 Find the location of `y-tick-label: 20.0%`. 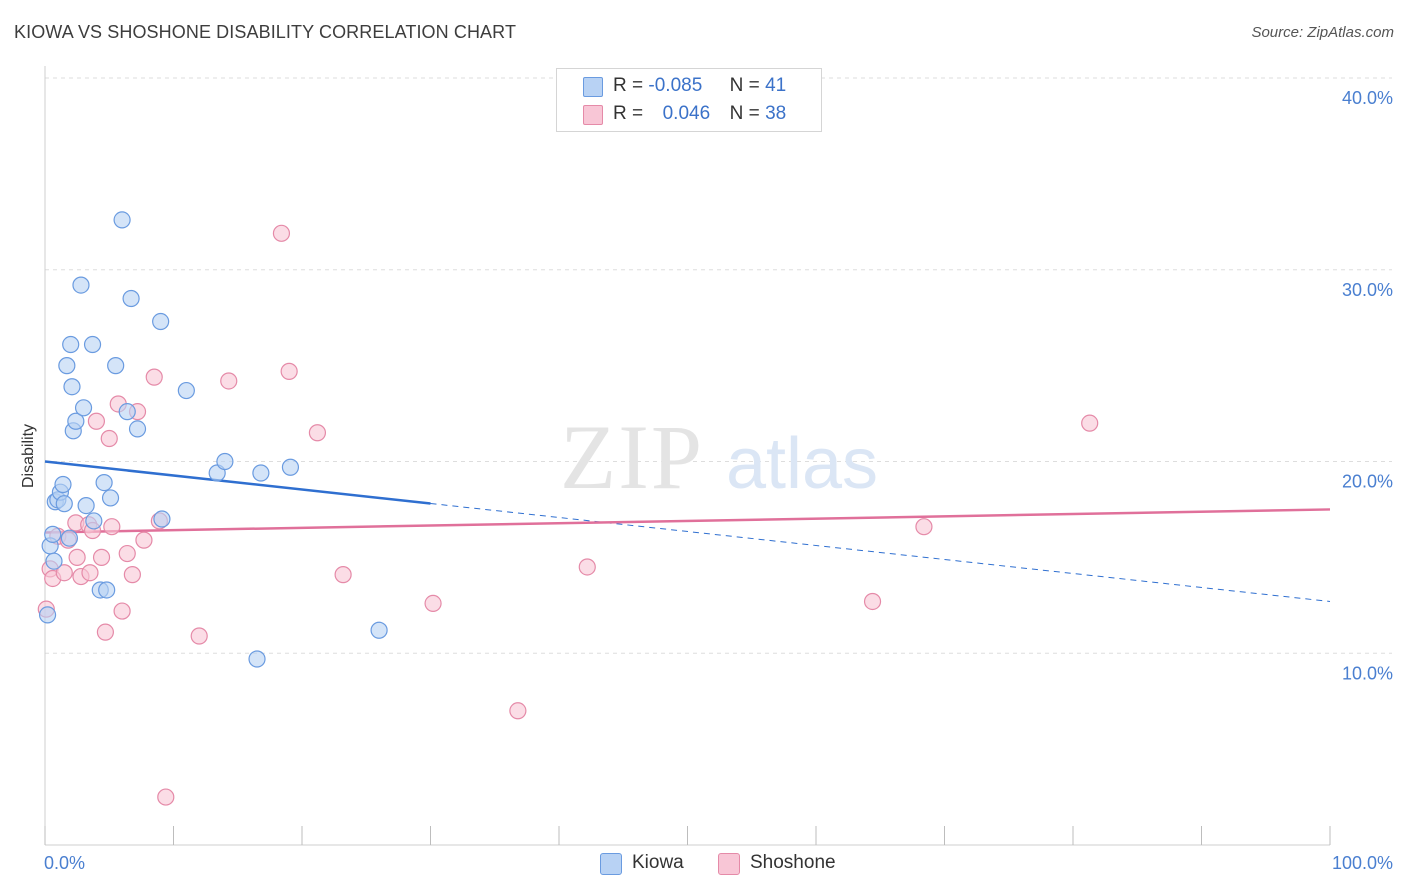

y-tick-label: 20.0% is located at coordinates (1367, 482).